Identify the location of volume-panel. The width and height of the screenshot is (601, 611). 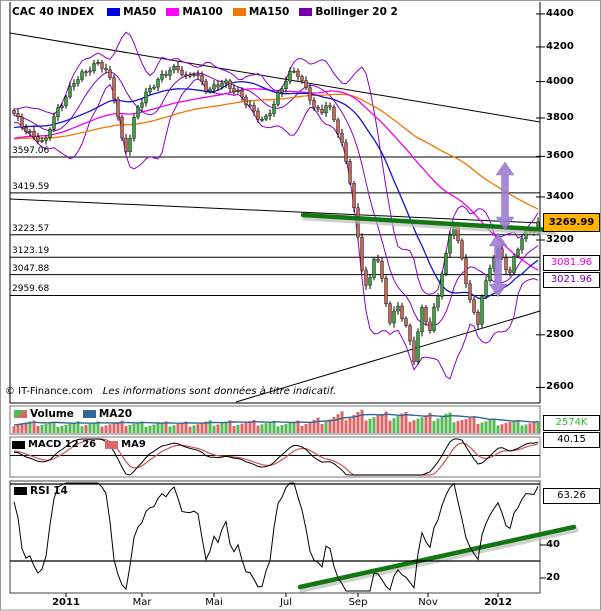
(276, 421).